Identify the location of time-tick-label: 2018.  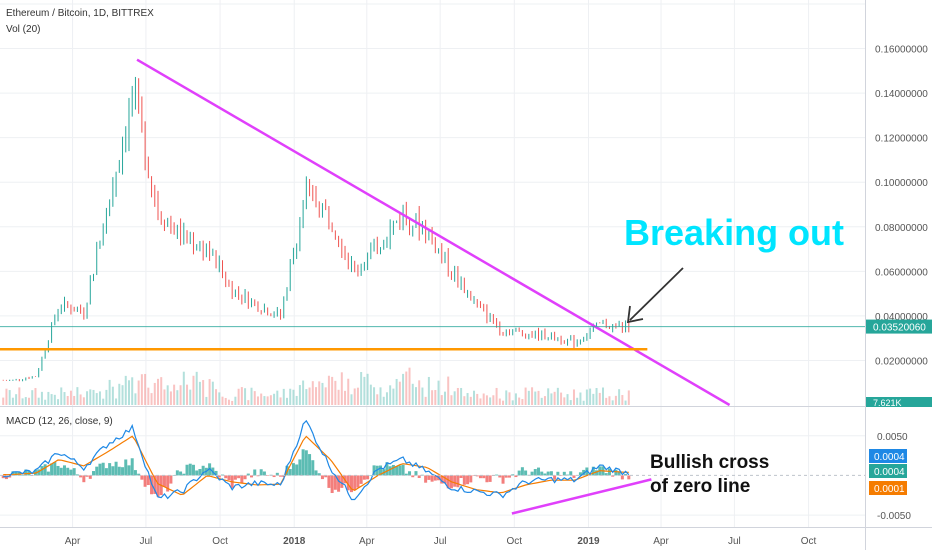
(294, 541).